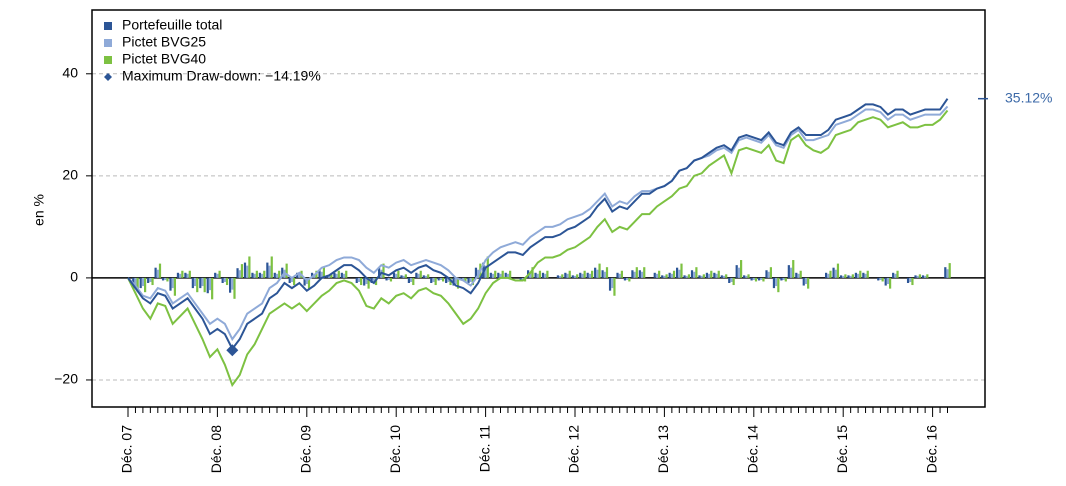 This screenshot has width=1066, height=486. Describe the element at coordinates (663, 449) in the screenshot. I see `x-tick-label: Déc. 13` at that location.